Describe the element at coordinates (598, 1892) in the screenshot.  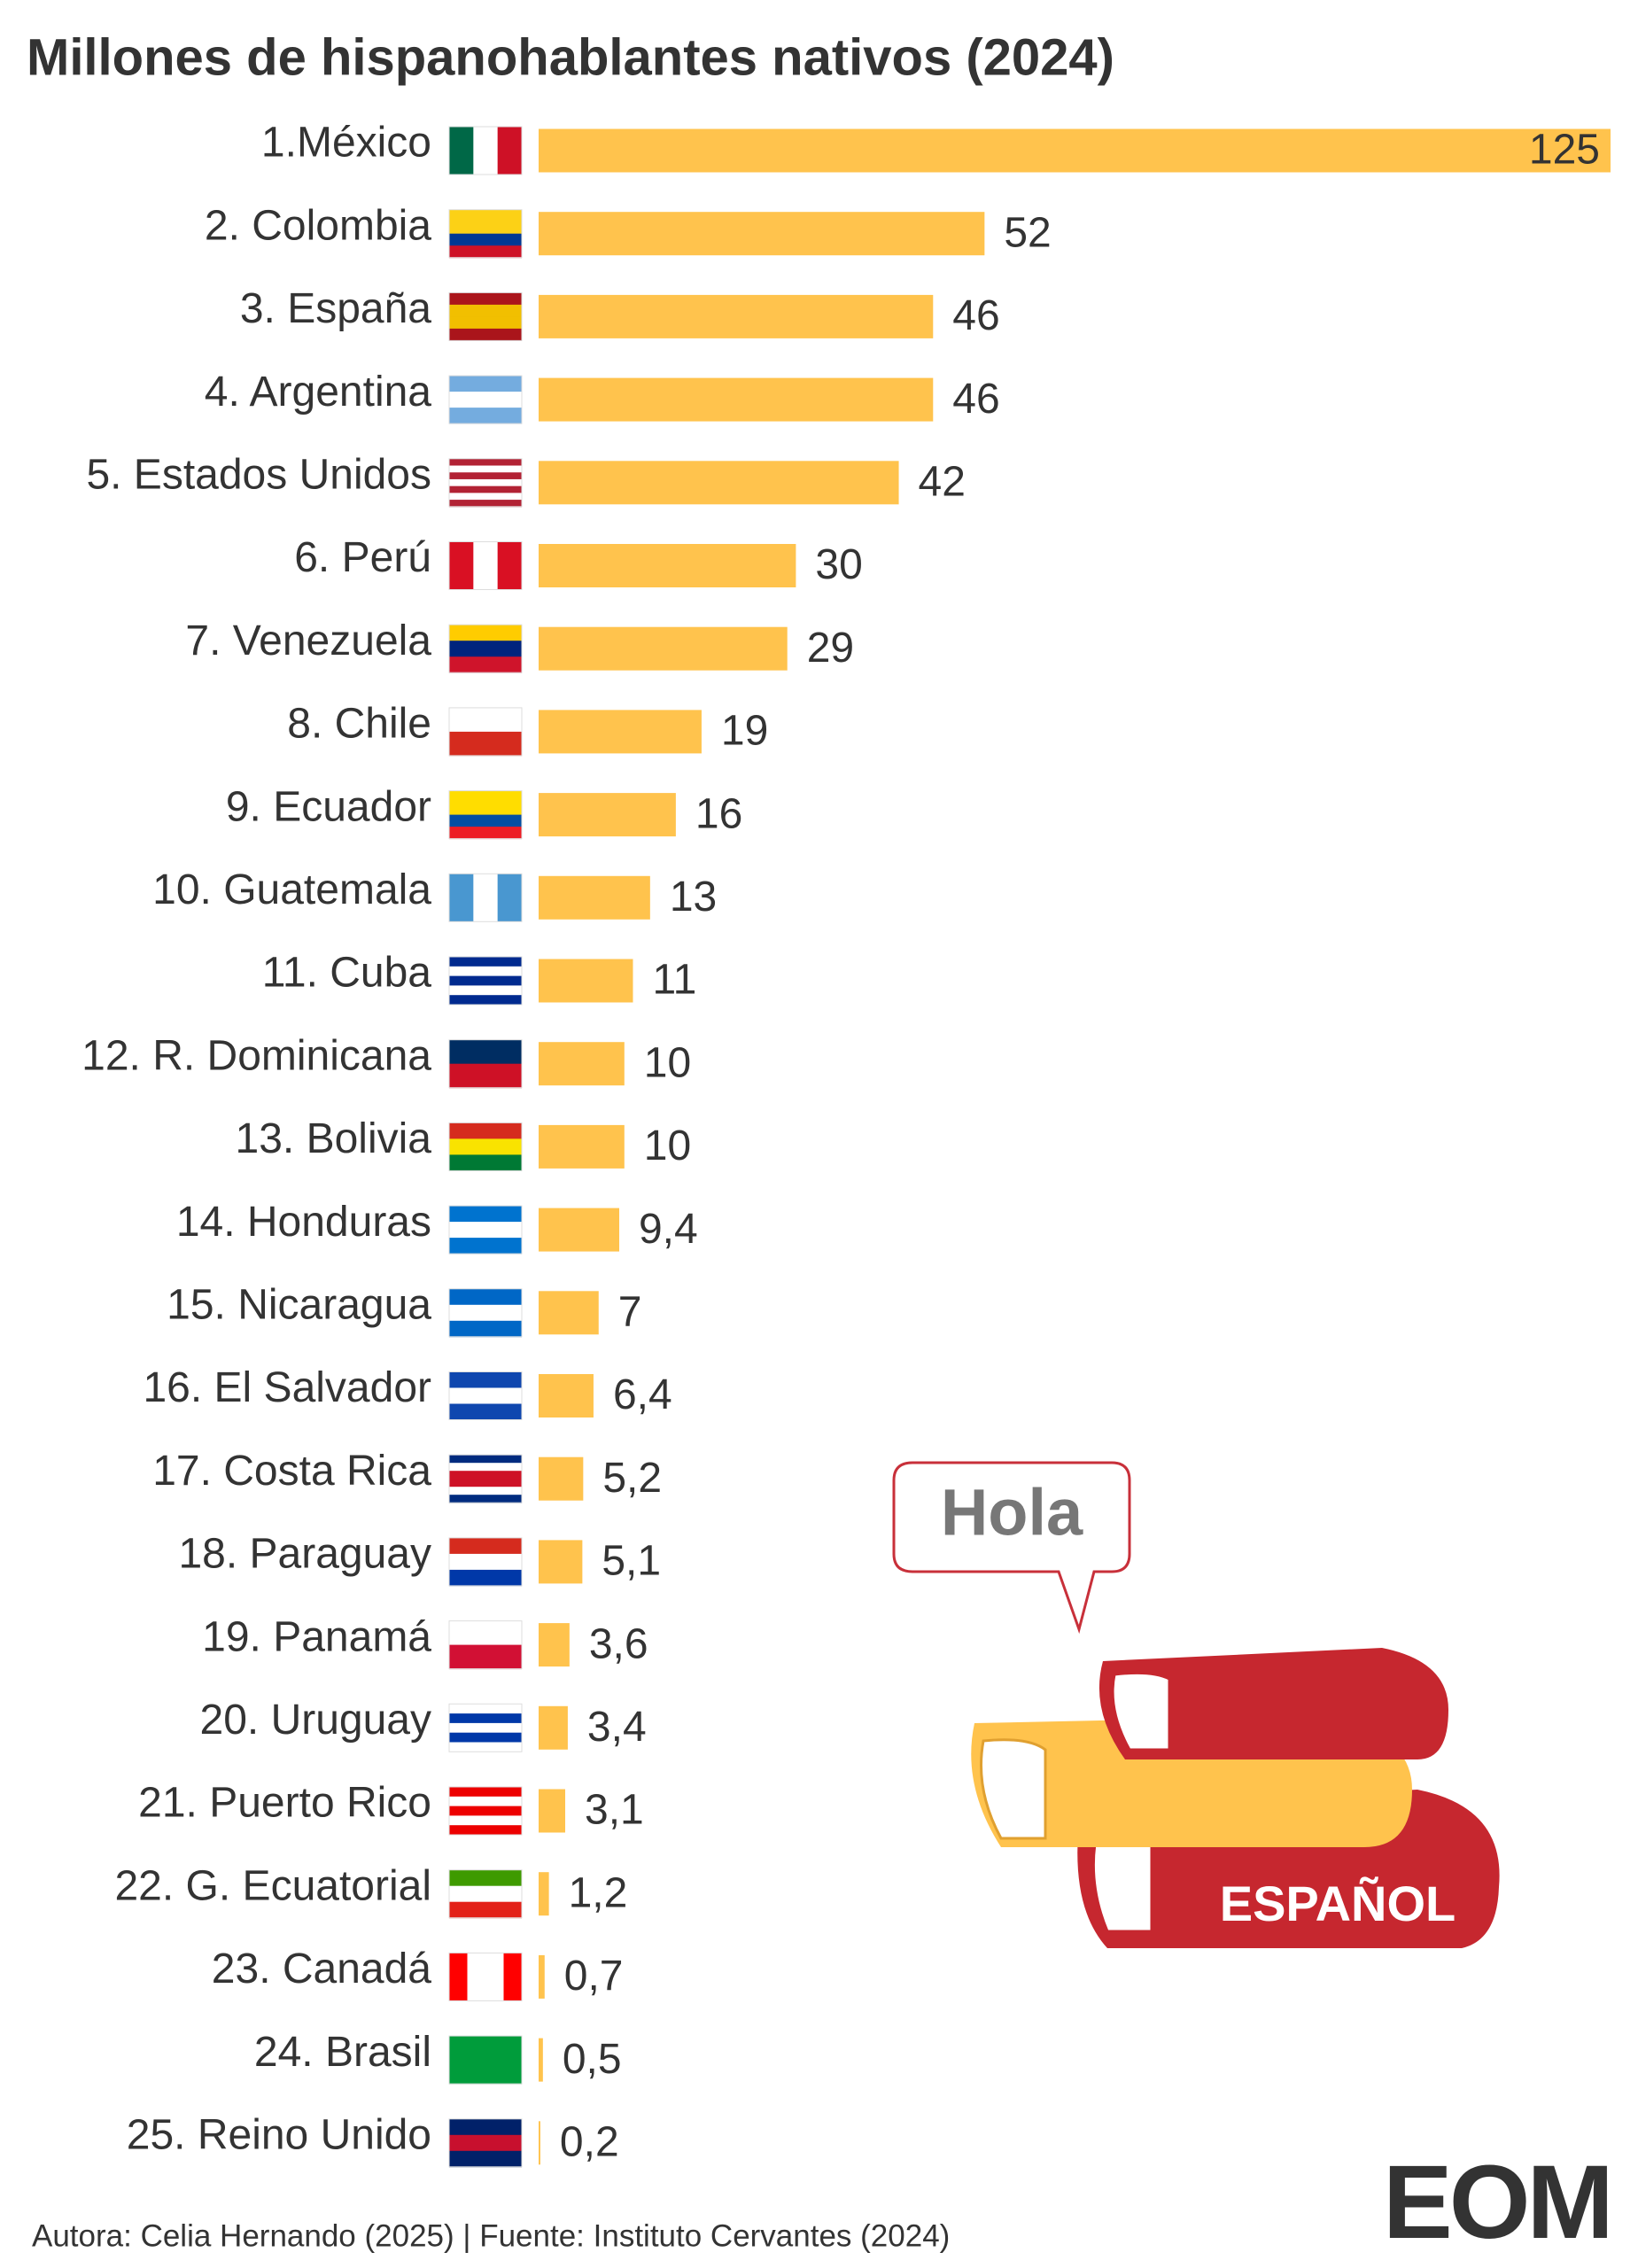
I see `value-label: 1,2` at that location.